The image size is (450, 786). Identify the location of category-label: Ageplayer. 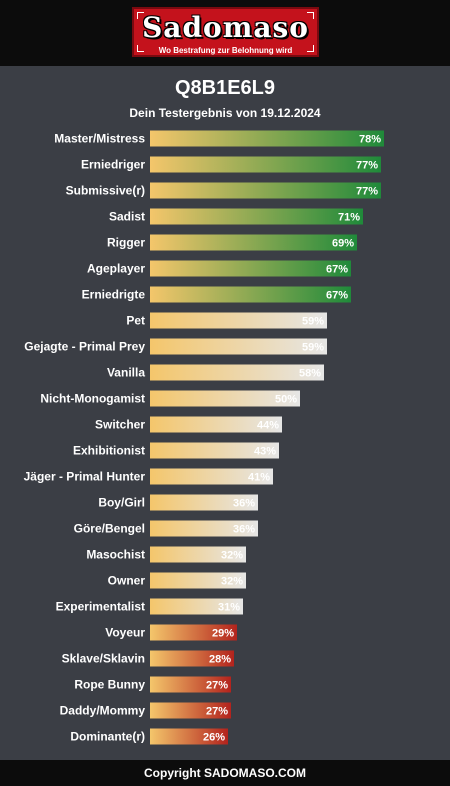
(116, 269).